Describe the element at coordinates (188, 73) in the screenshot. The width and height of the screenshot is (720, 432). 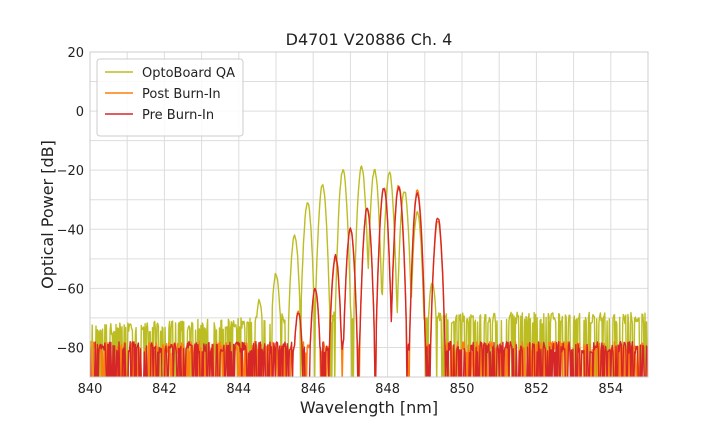
I see `legend-label: OptoBoard QA` at that location.